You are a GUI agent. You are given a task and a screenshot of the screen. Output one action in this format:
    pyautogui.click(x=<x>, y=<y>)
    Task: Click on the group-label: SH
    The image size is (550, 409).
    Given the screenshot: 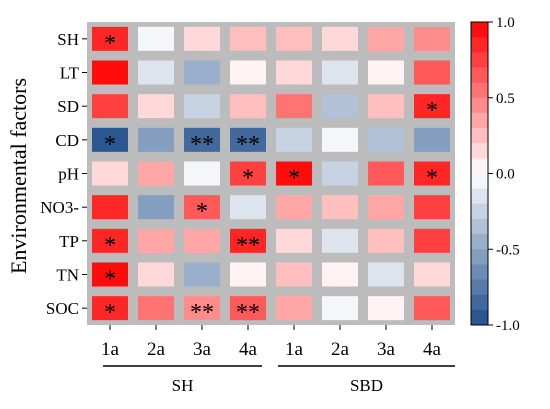 What is the action you would take?
    pyautogui.click(x=183, y=385)
    